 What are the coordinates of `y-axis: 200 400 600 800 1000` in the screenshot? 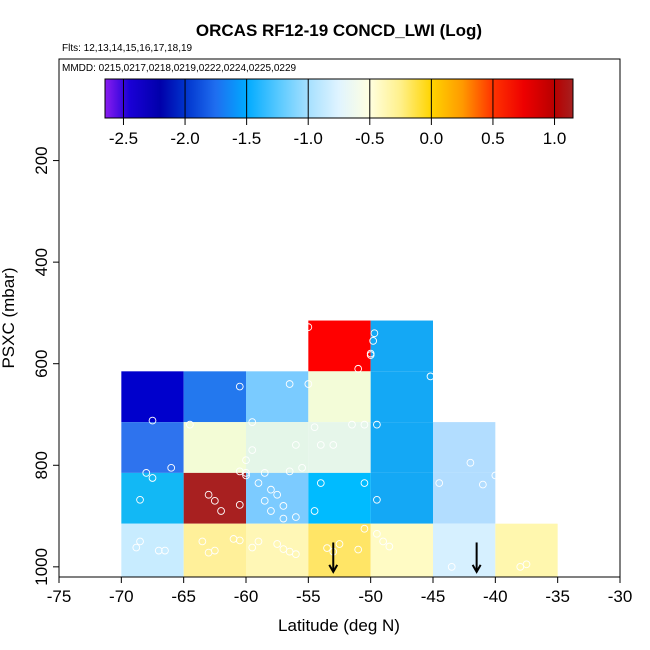 It's located at (45, 366).